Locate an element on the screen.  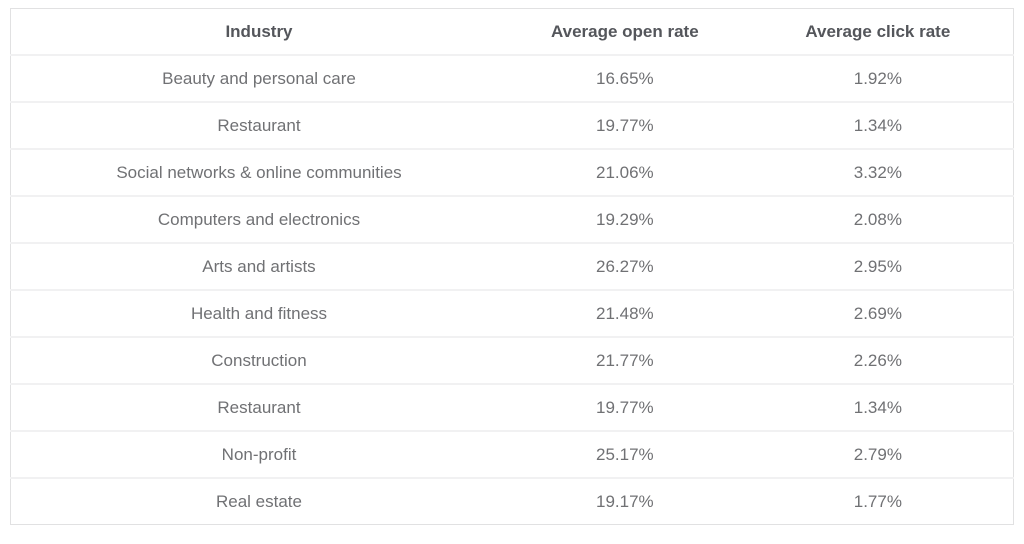
click-rate-cell: 2.26% is located at coordinates (878, 361).